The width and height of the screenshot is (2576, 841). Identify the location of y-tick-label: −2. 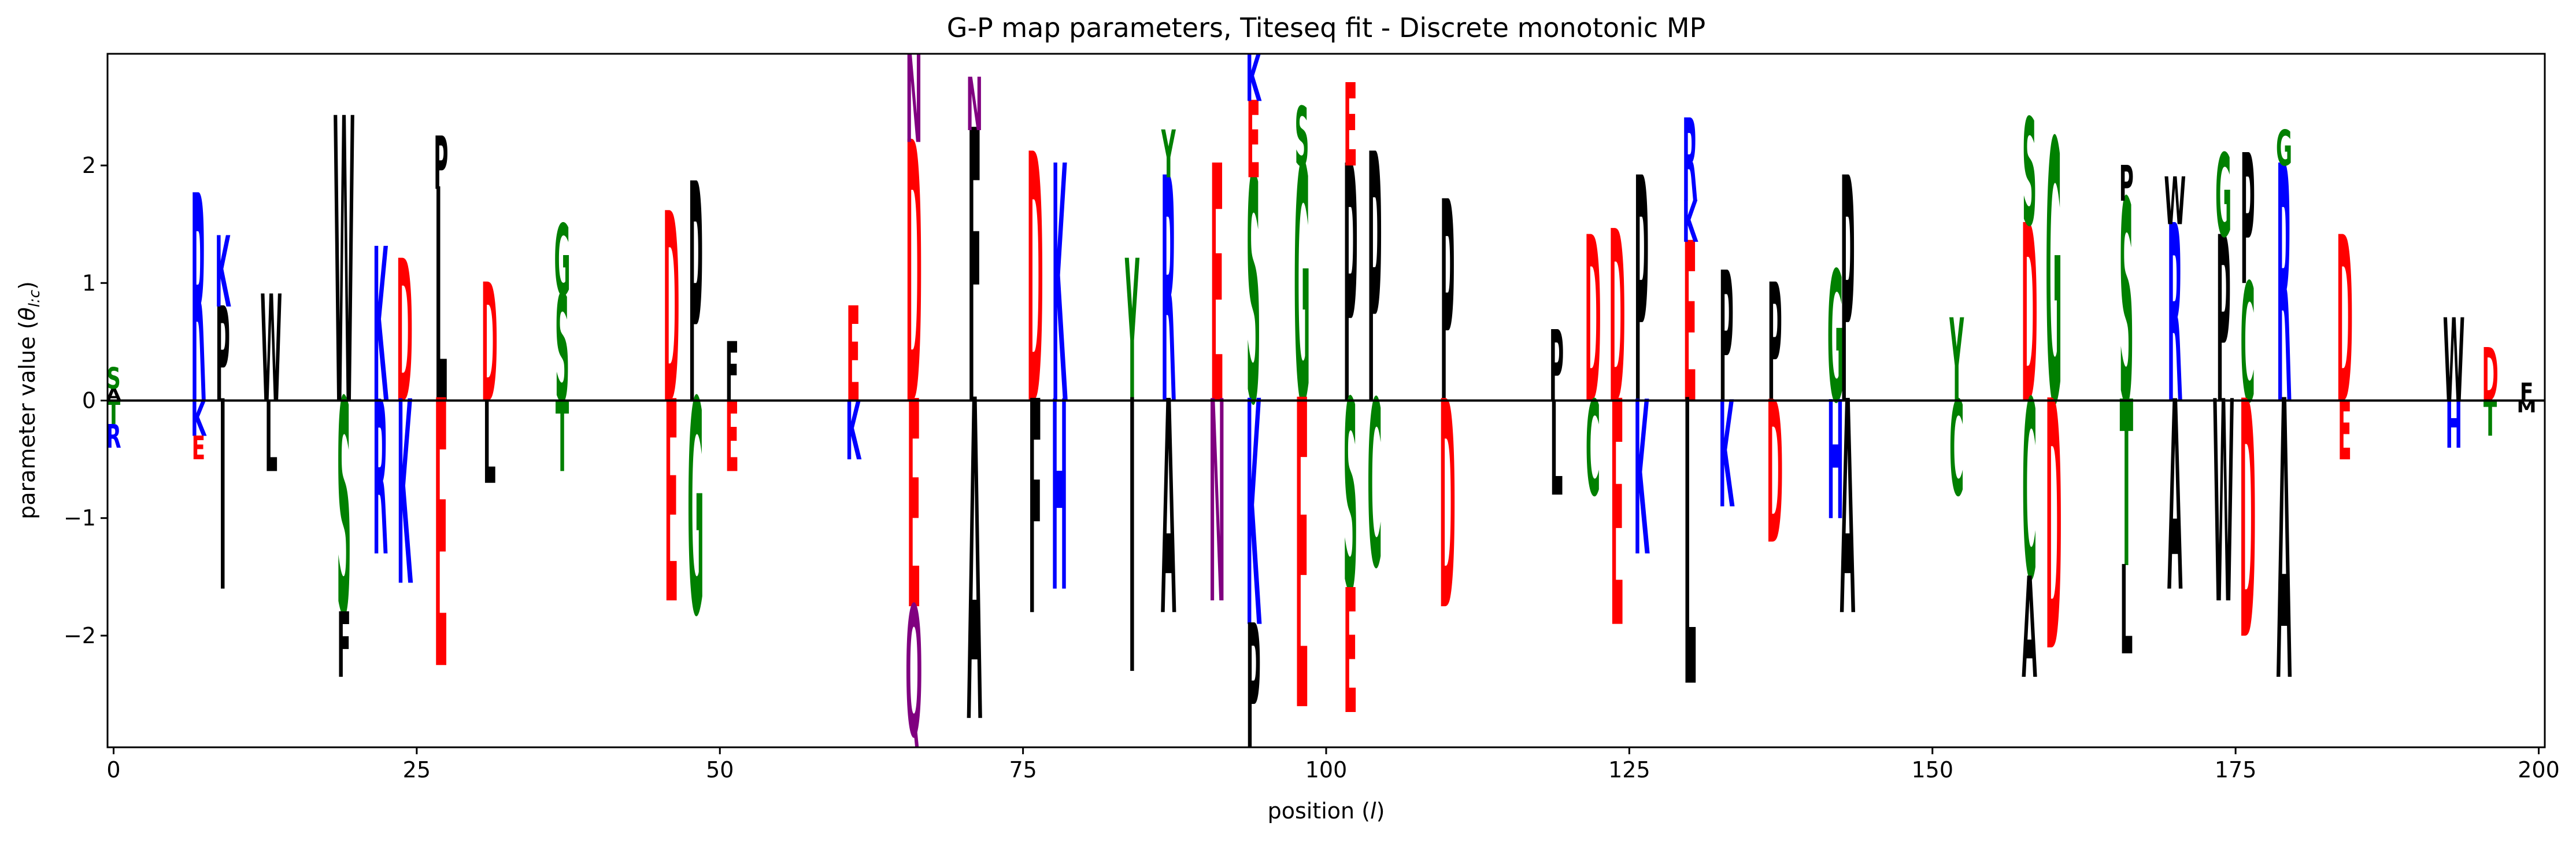
(80, 636).